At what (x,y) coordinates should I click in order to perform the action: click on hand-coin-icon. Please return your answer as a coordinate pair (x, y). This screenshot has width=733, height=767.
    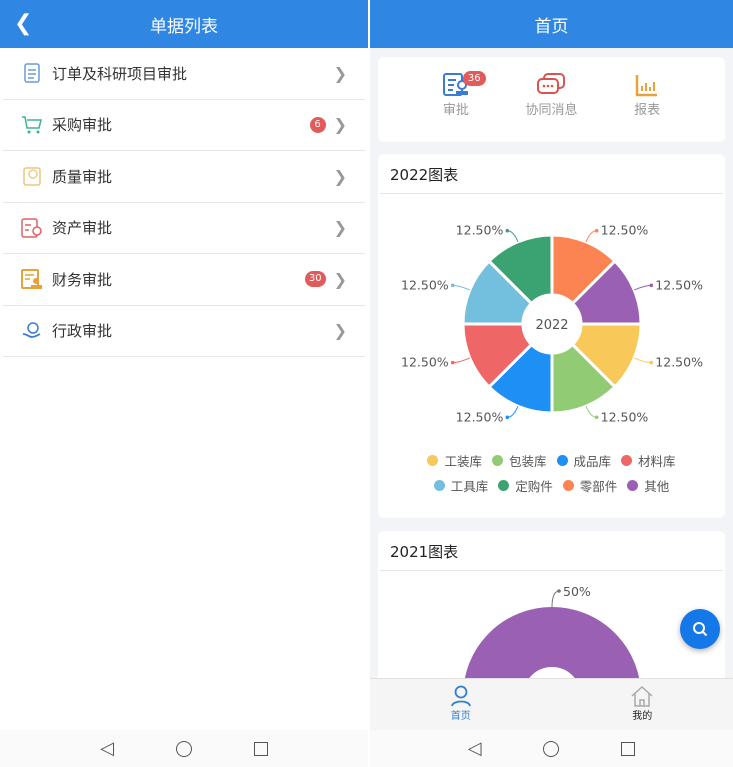
    Looking at the image, I should click on (32, 331).